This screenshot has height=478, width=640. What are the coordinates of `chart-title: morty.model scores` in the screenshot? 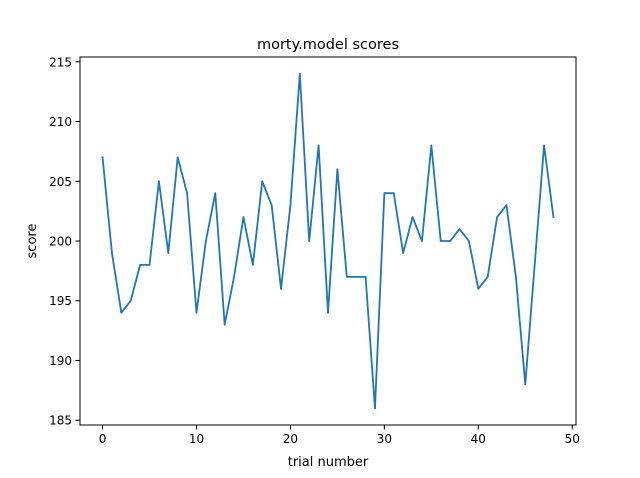 It's located at (328, 45).